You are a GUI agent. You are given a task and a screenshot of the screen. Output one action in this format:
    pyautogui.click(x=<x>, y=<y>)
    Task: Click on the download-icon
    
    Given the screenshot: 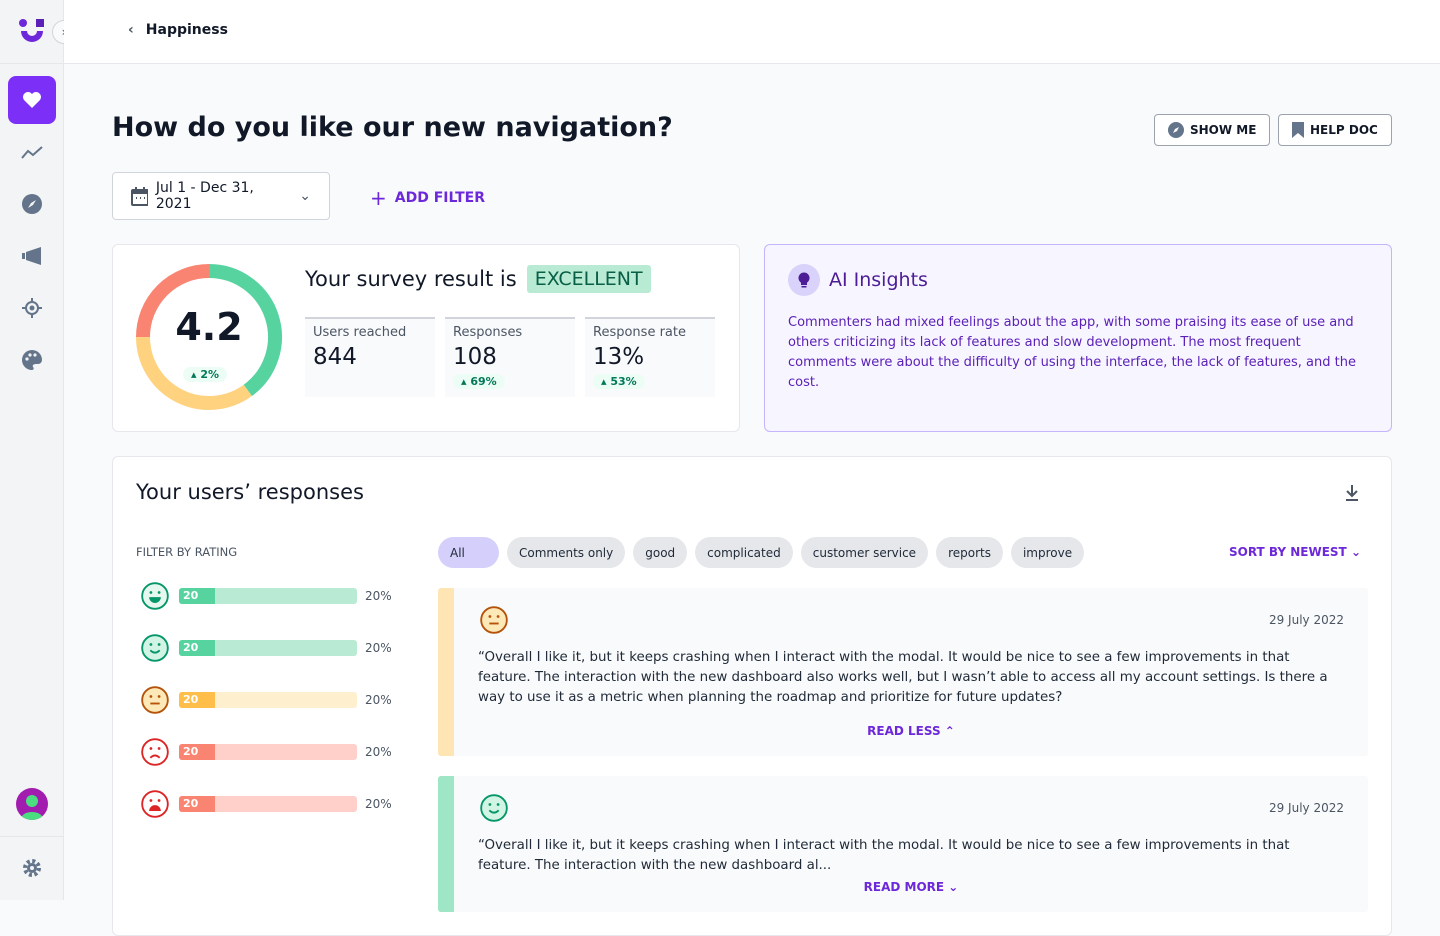 What is the action you would take?
    pyautogui.click(x=1352, y=493)
    